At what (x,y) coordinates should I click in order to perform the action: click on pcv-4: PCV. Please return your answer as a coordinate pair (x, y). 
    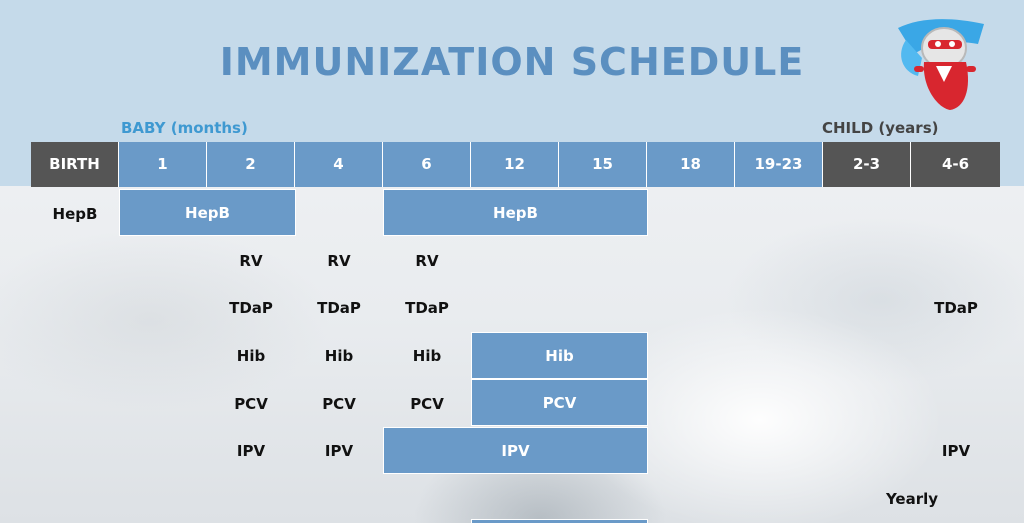
    Looking at the image, I should click on (339, 404).